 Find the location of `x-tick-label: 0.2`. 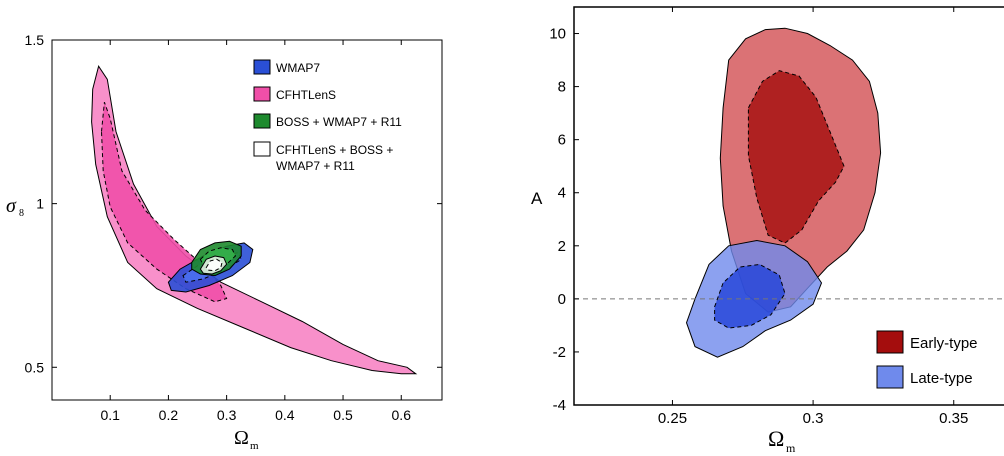

x-tick-label: 0.2 is located at coordinates (169, 415).